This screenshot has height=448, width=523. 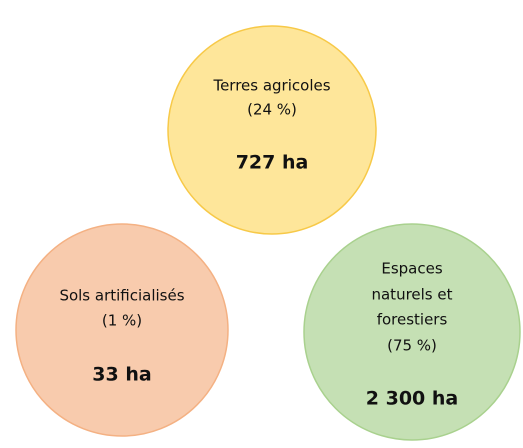 What do you see at coordinates (411, 295) in the screenshot?
I see `node-label: naturels et` at bounding box center [411, 295].